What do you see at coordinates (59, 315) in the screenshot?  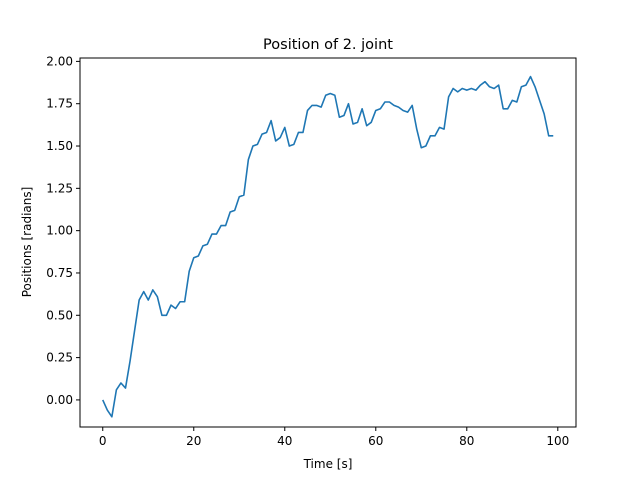 I see `y-tick-label: 0.50` at bounding box center [59, 315].